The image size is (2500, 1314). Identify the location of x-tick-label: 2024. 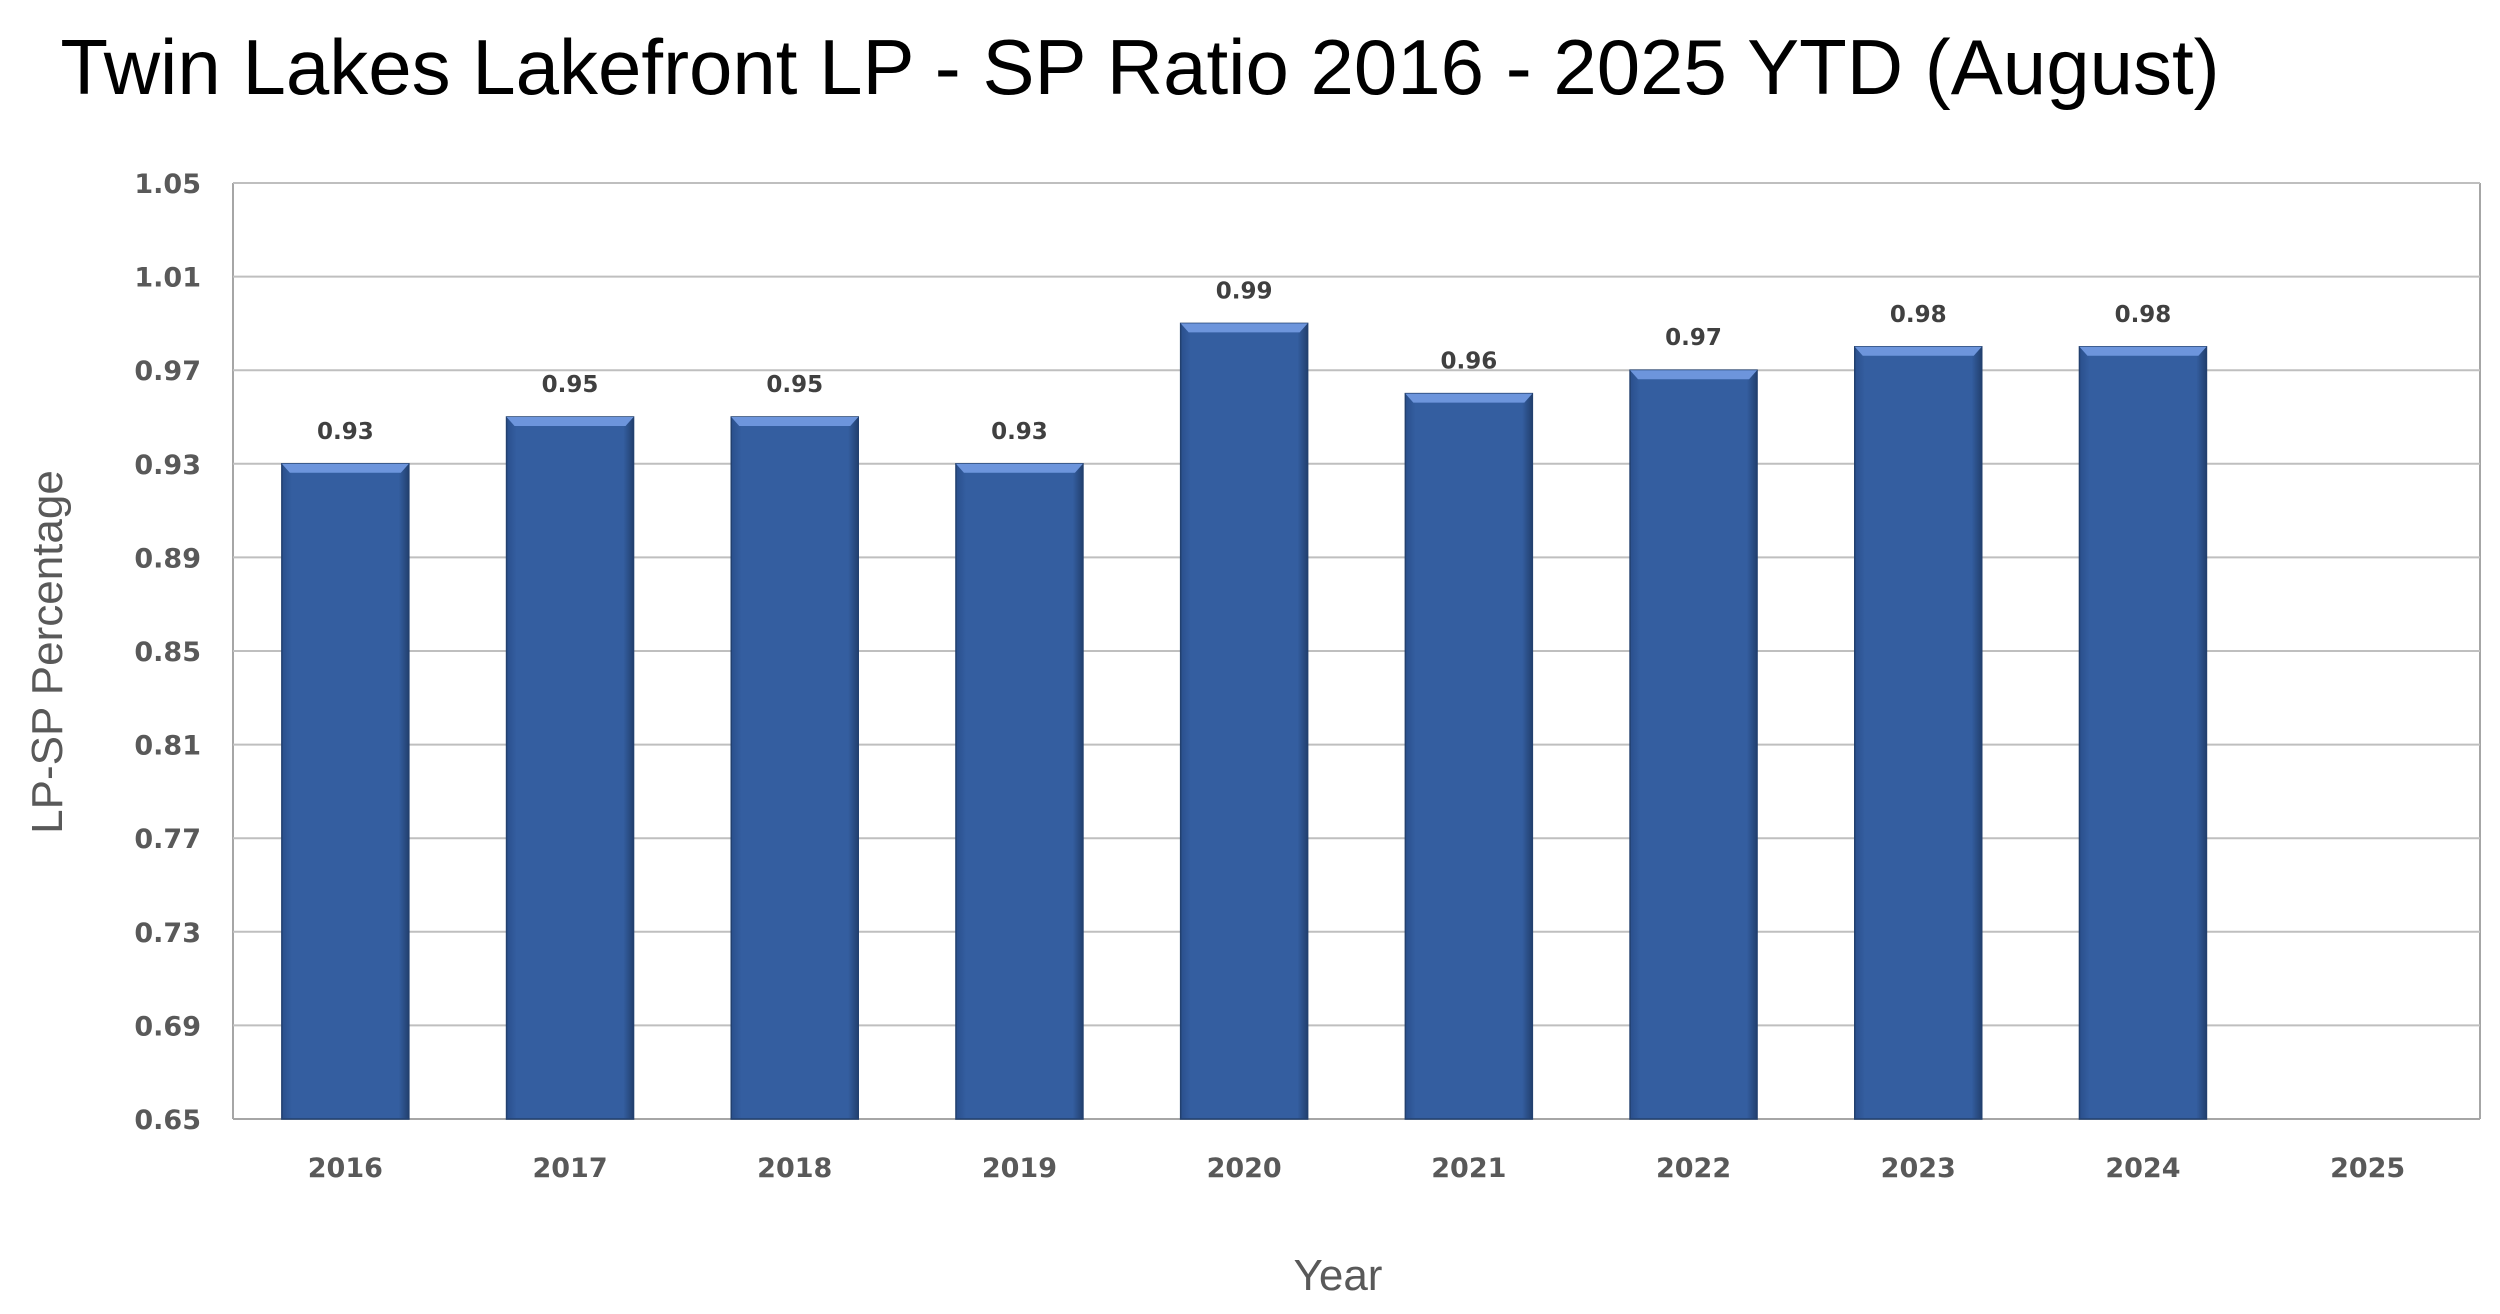
(2142, 1168).